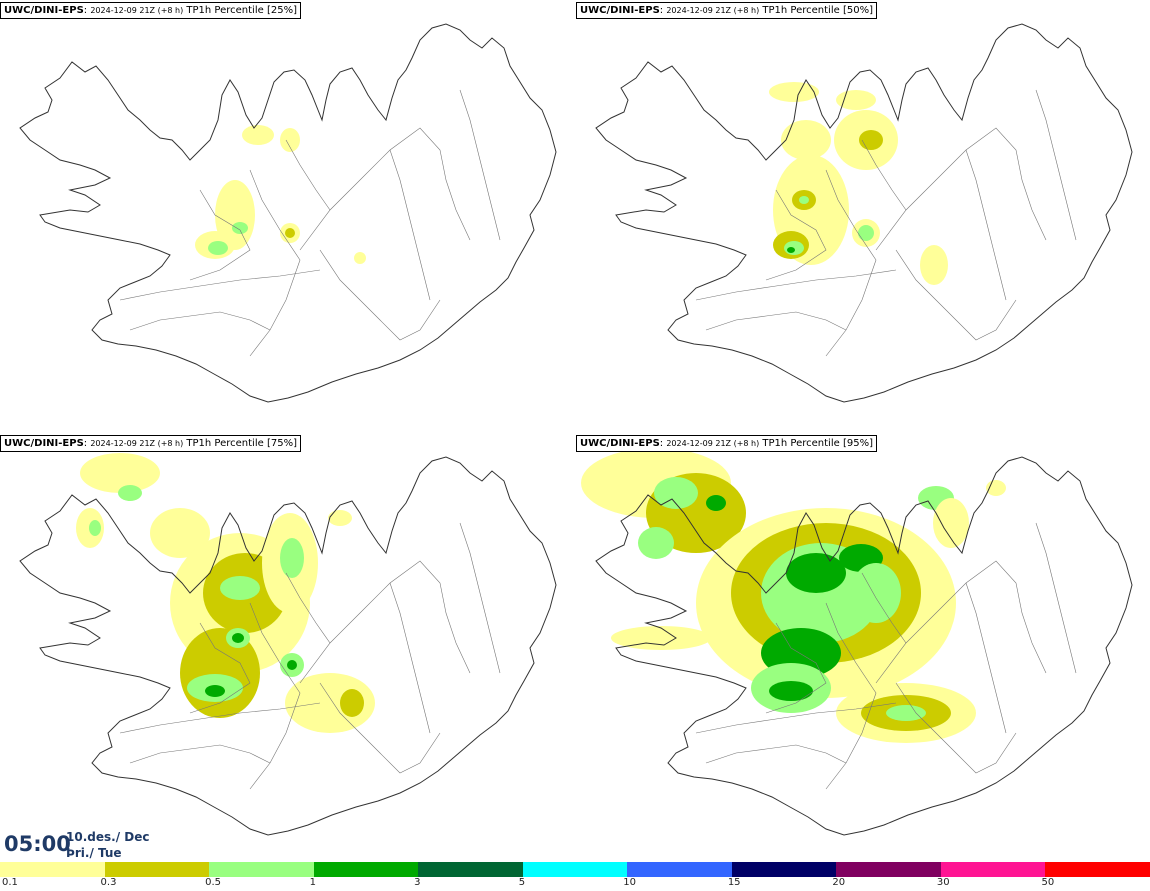 The width and height of the screenshot is (1150, 891). I want to click on colorbar-label: 10, so click(629, 882).